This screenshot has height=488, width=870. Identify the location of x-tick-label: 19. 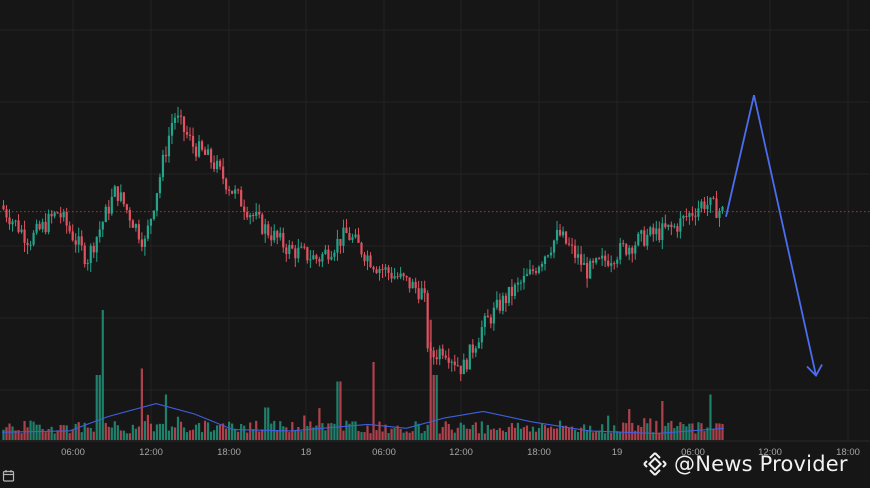
(617, 452).